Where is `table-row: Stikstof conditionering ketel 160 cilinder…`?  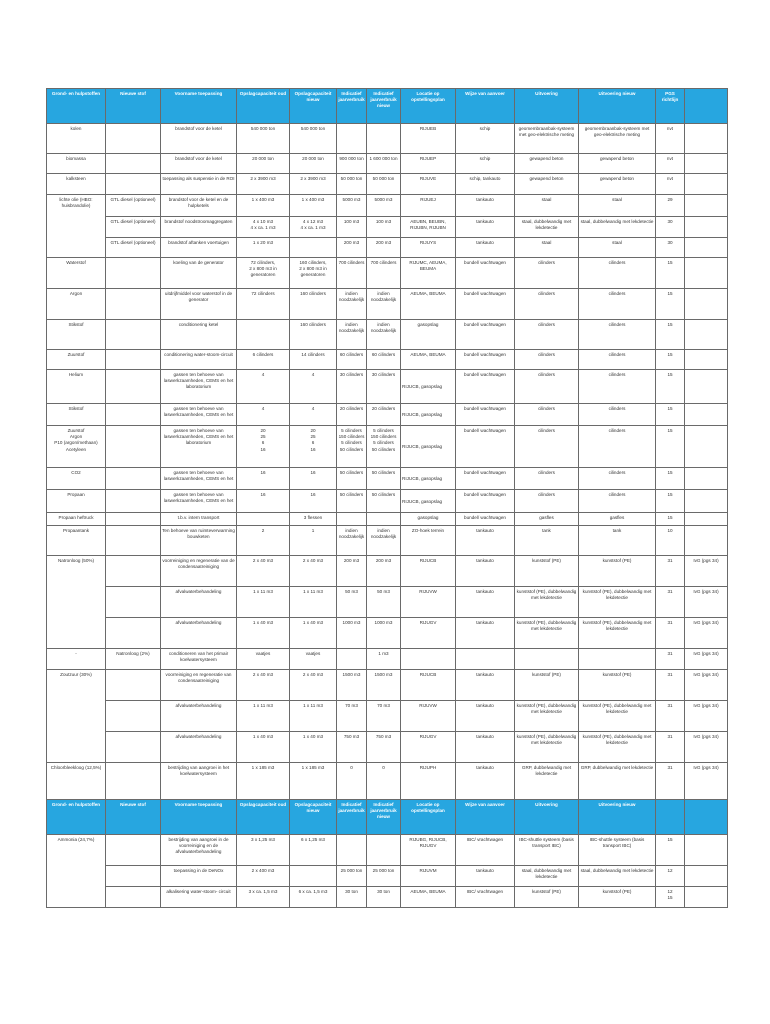
table-row: Stikstof conditionering ketel 160 cilinder… is located at coordinates (387, 334).